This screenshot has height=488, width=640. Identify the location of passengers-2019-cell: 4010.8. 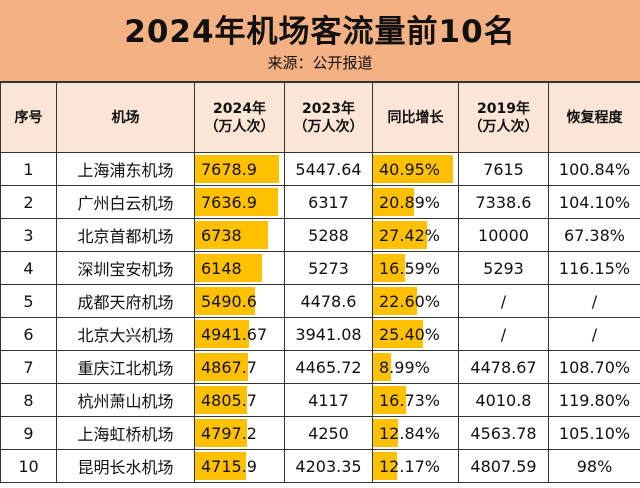
(503, 400).